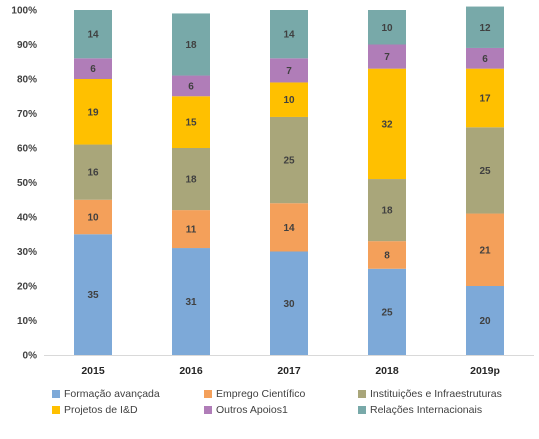 This screenshot has height=439, width=539. What do you see at coordinates (101, 410) in the screenshot?
I see `legend-label: Projetos de I&D` at bounding box center [101, 410].